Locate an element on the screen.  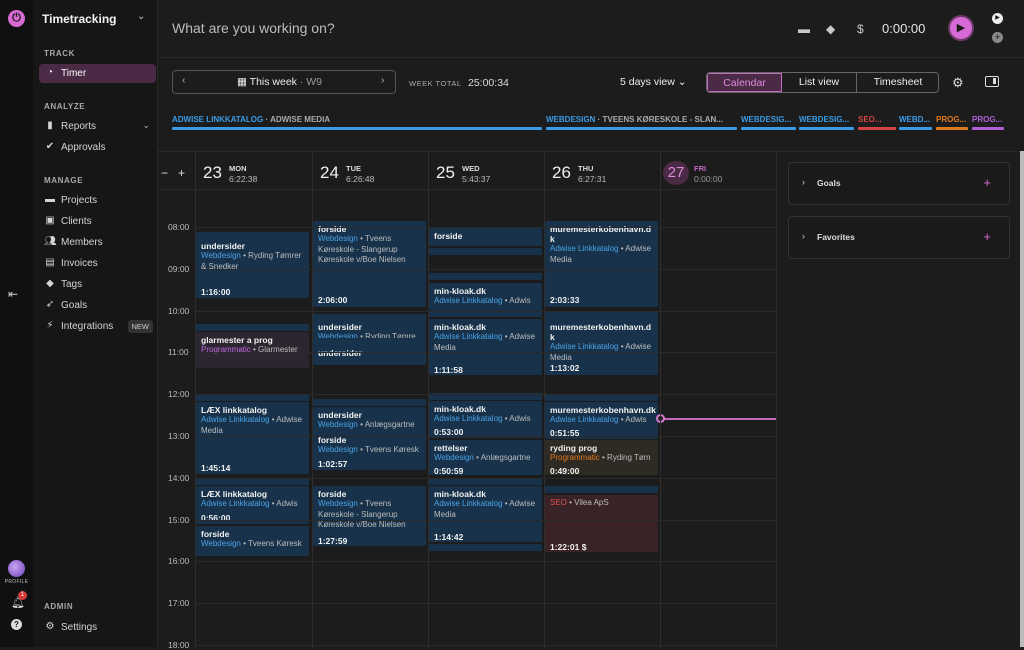
day-total: 6:26:48 is located at coordinates (360, 179).